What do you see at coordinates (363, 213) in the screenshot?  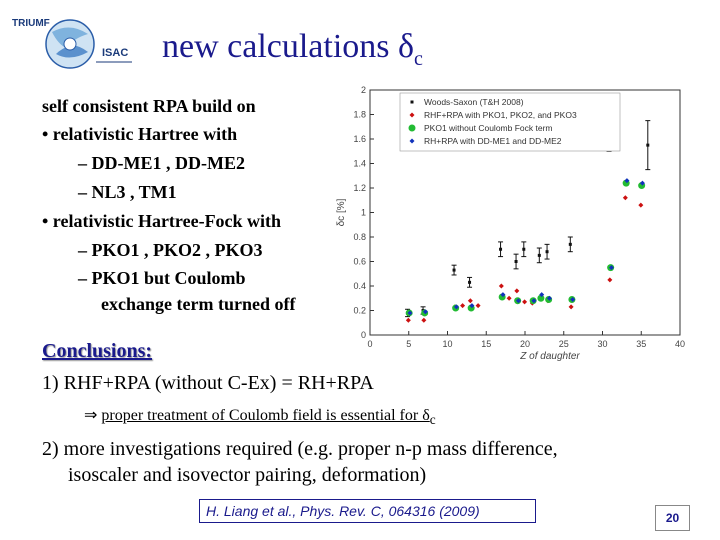 I see `y-tick-label-5: 1` at bounding box center [363, 213].